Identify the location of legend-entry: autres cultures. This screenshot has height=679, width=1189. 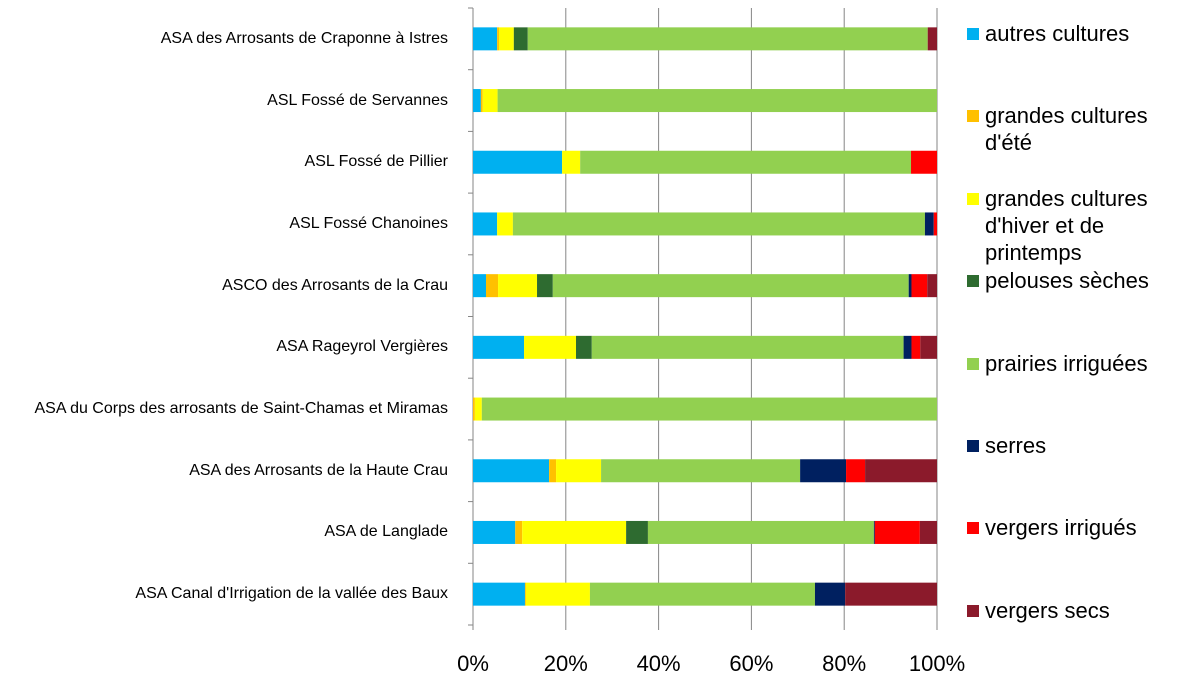
(1074, 33).